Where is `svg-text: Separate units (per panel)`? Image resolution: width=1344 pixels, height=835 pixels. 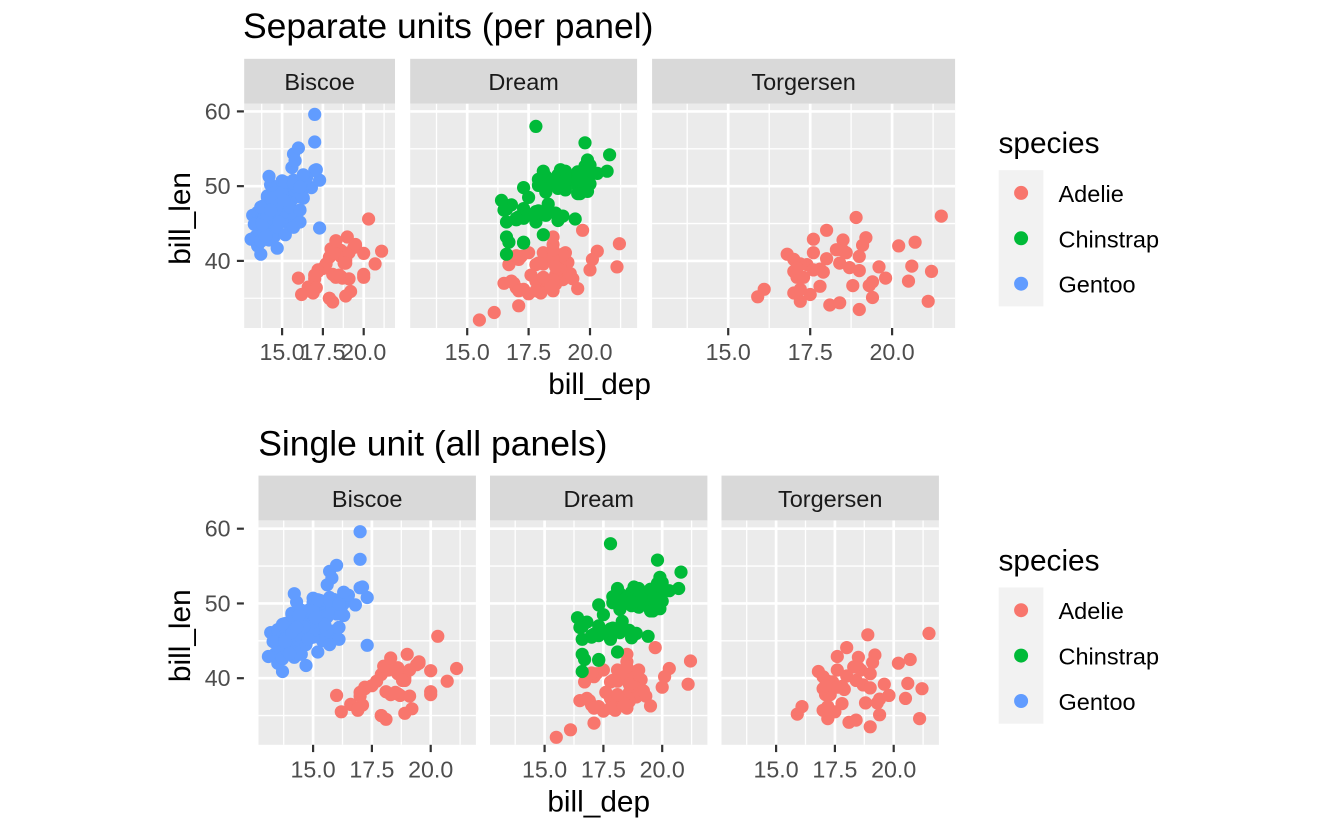
svg-text: Separate units (per panel) is located at coordinates (448, 26).